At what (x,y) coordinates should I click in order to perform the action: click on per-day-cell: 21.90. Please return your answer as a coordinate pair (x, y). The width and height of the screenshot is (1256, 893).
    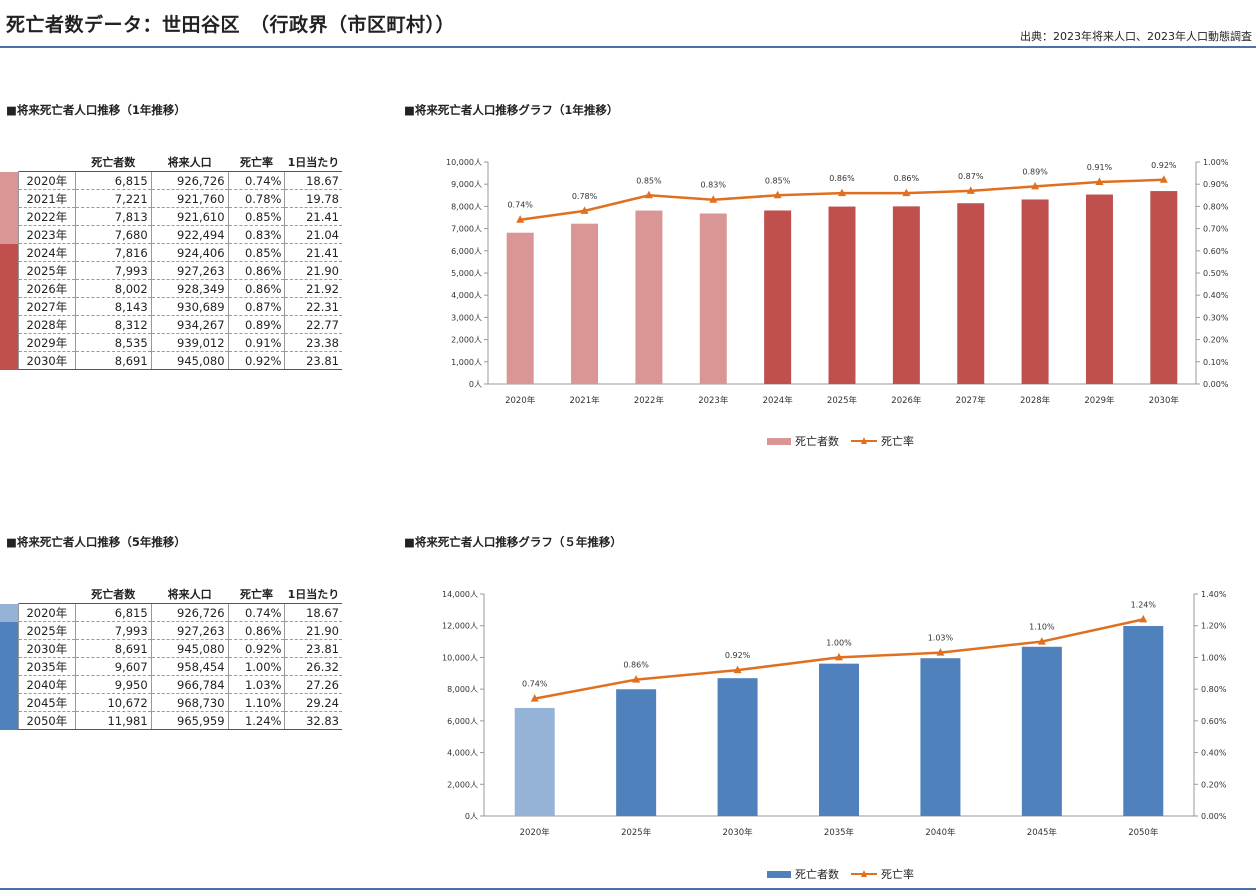
    Looking at the image, I should click on (313, 270).